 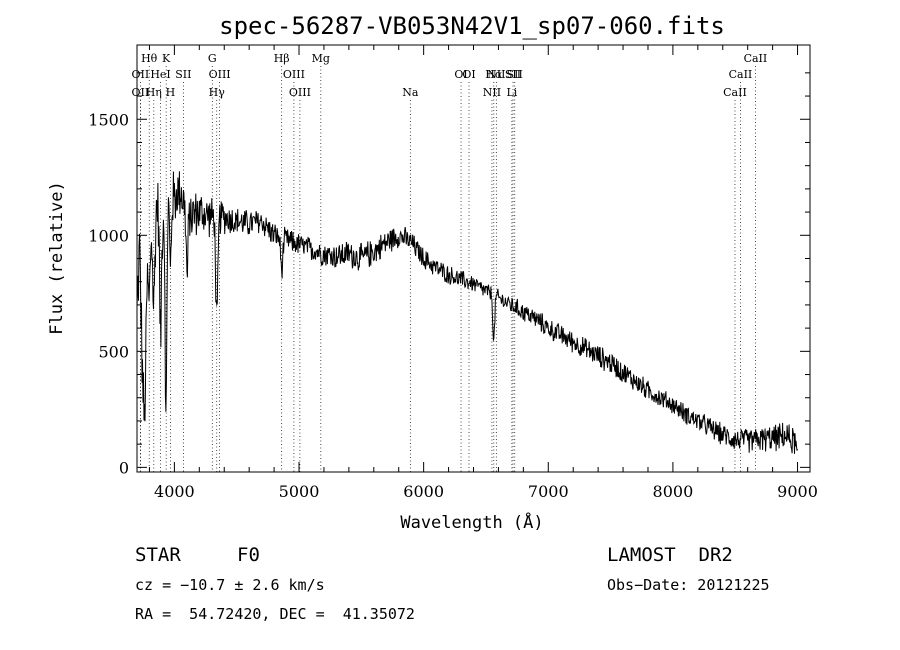 I want to click on spectral-line-label: Na, so click(x=410, y=92).